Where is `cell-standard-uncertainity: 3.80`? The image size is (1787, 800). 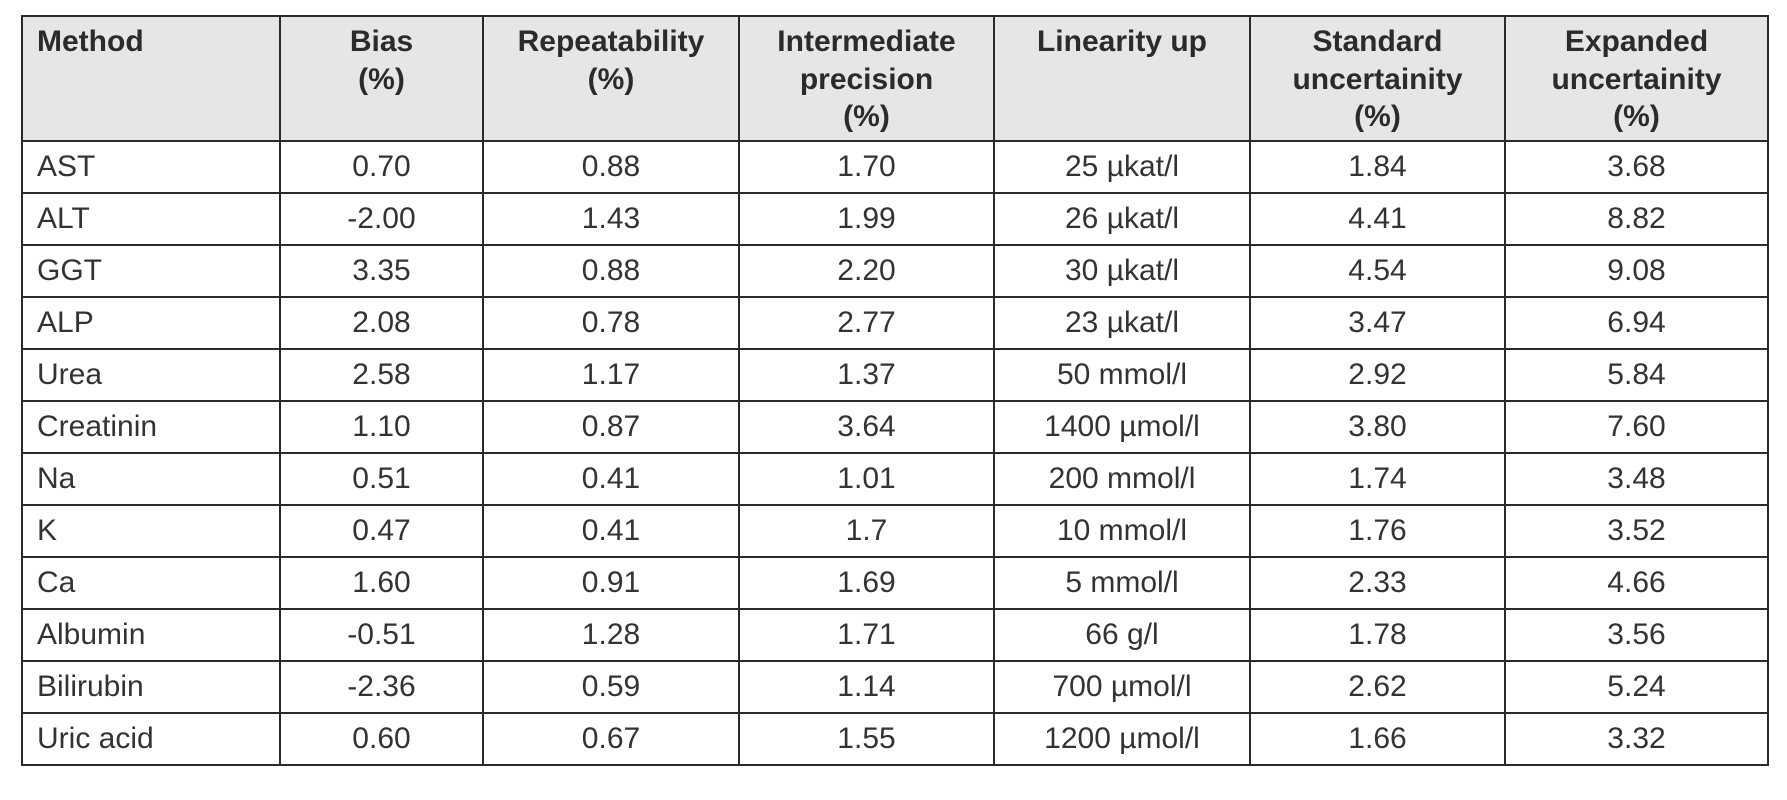 cell-standard-uncertainity: 3.80 is located at coordinates (1377, 426).